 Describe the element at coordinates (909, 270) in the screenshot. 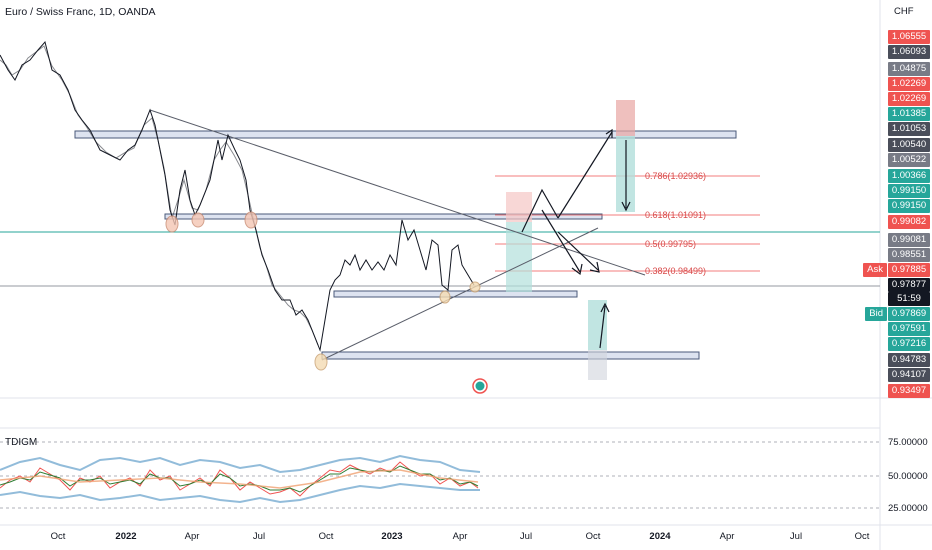

I see `price-badge: 0.97885` at that location.